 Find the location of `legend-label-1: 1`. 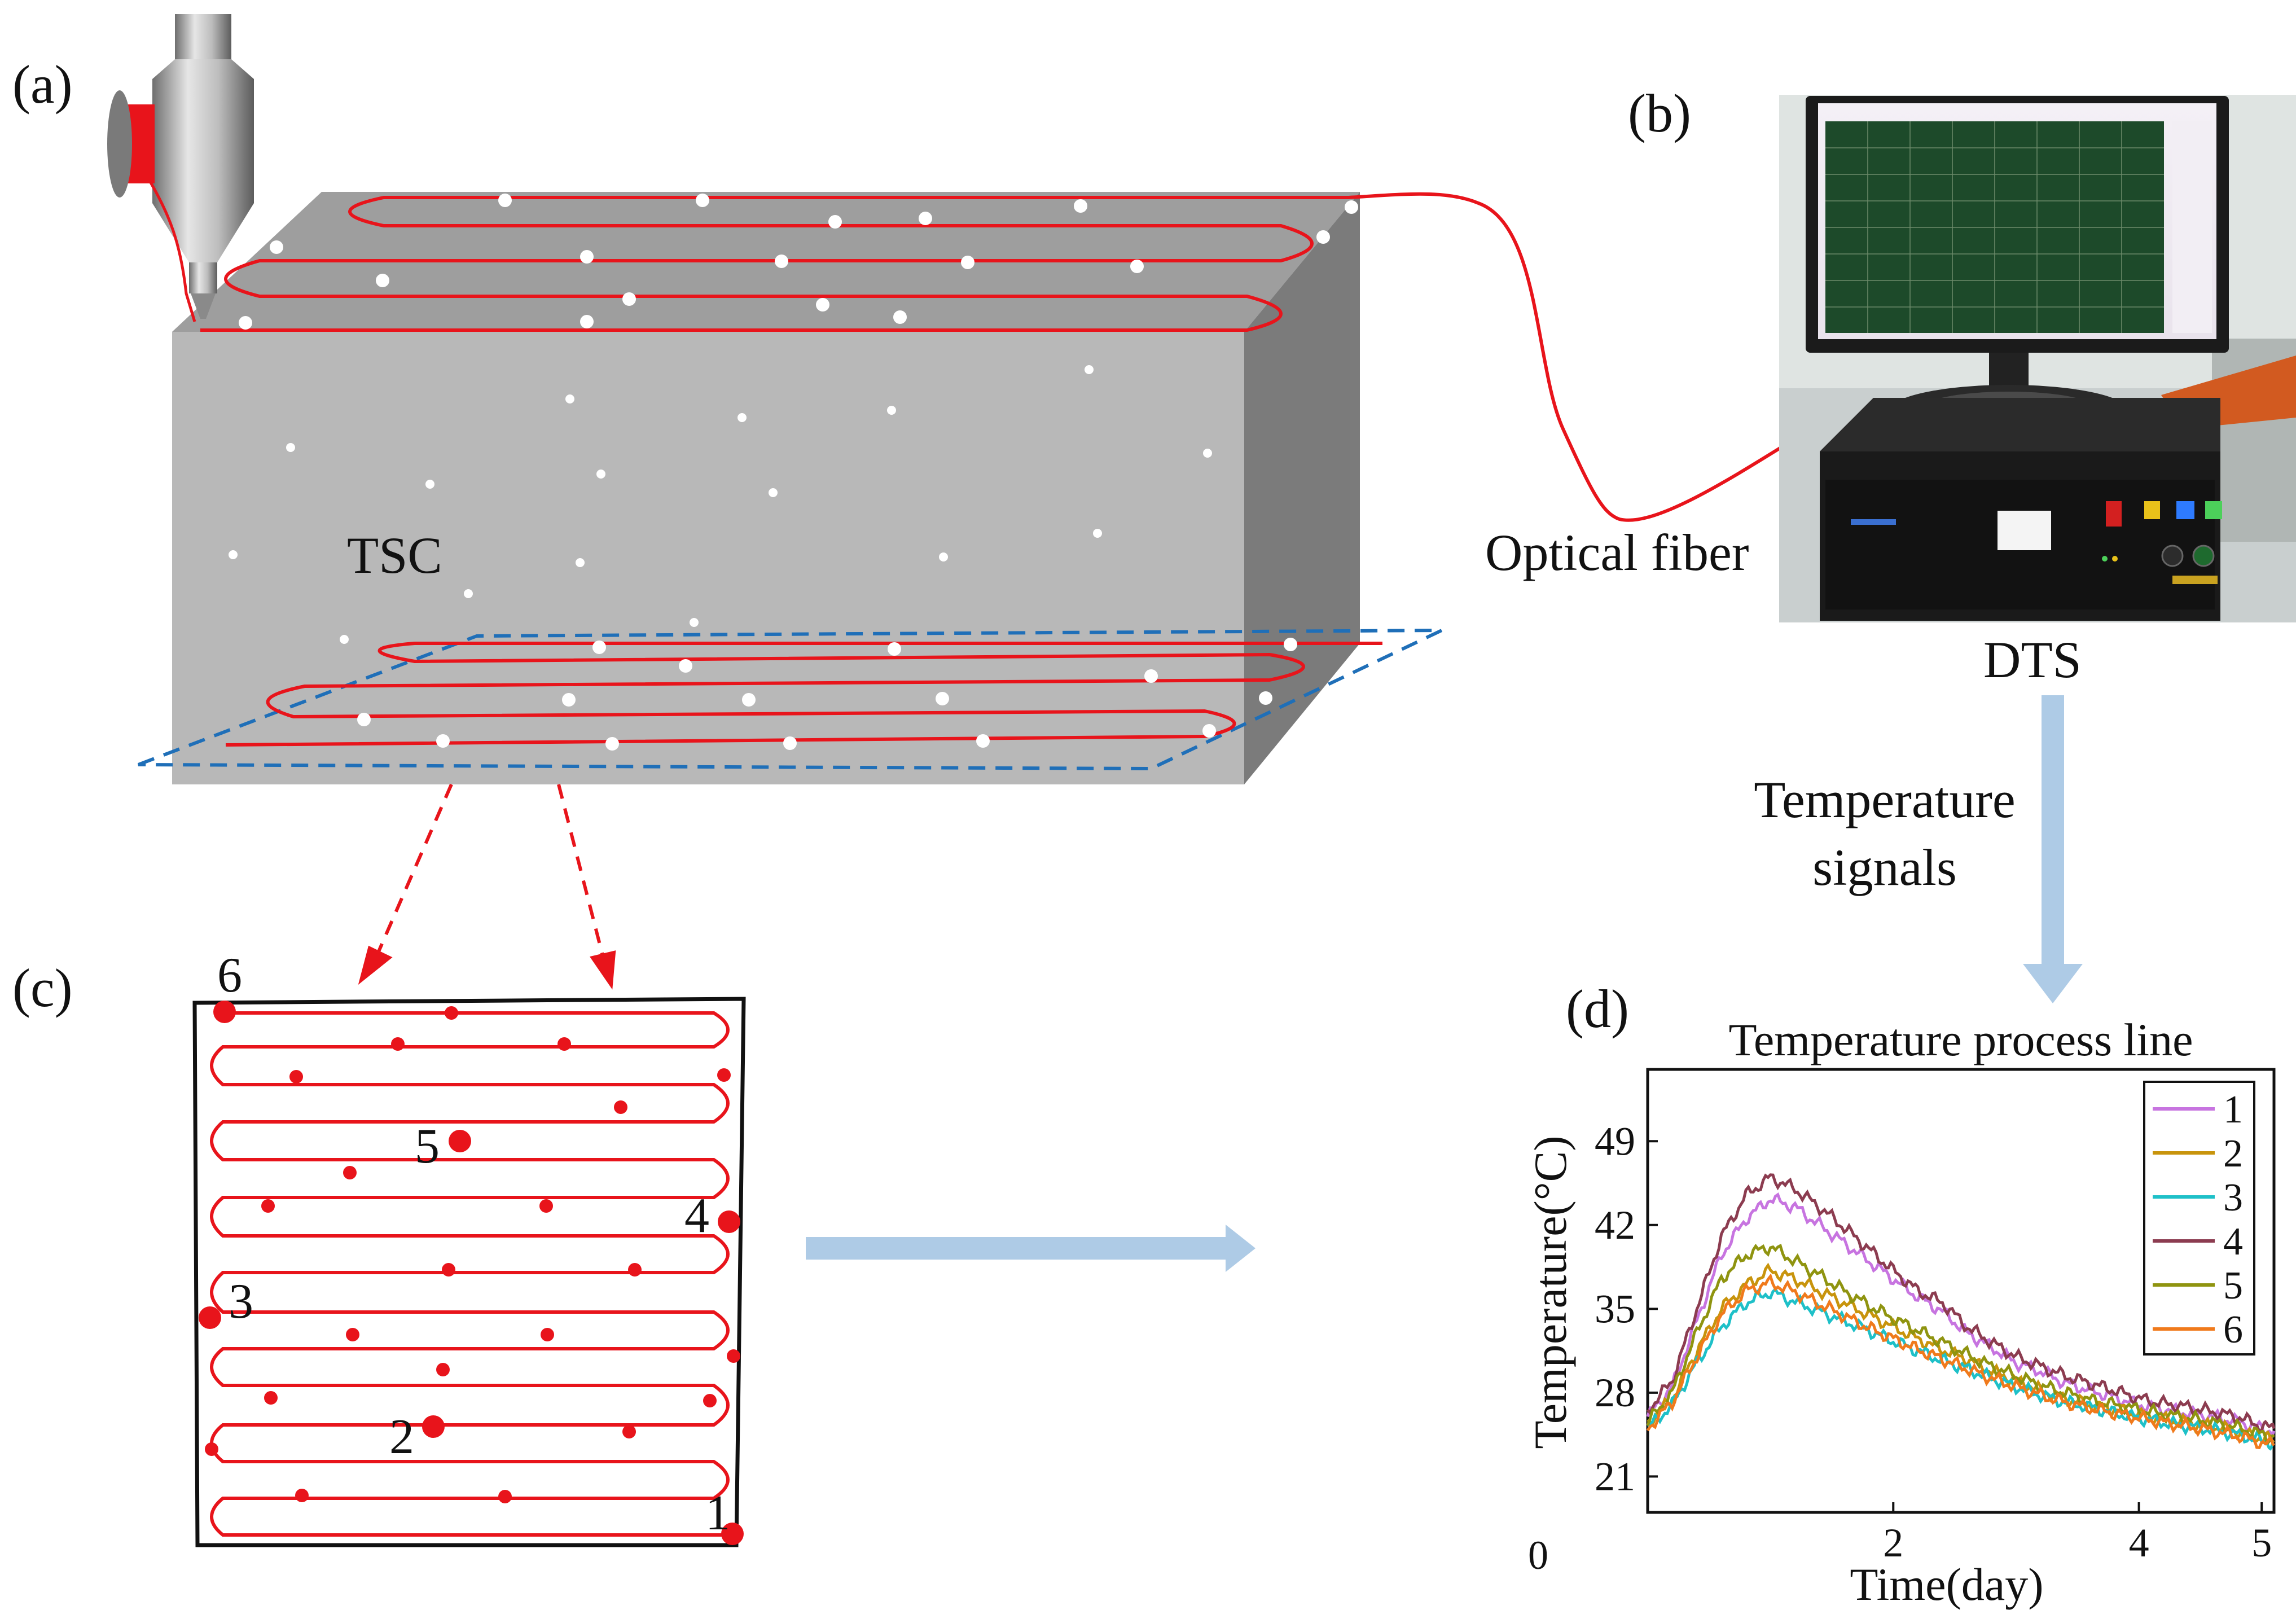

legend-label-1: 1 is located at coordinates (2233, 1109).